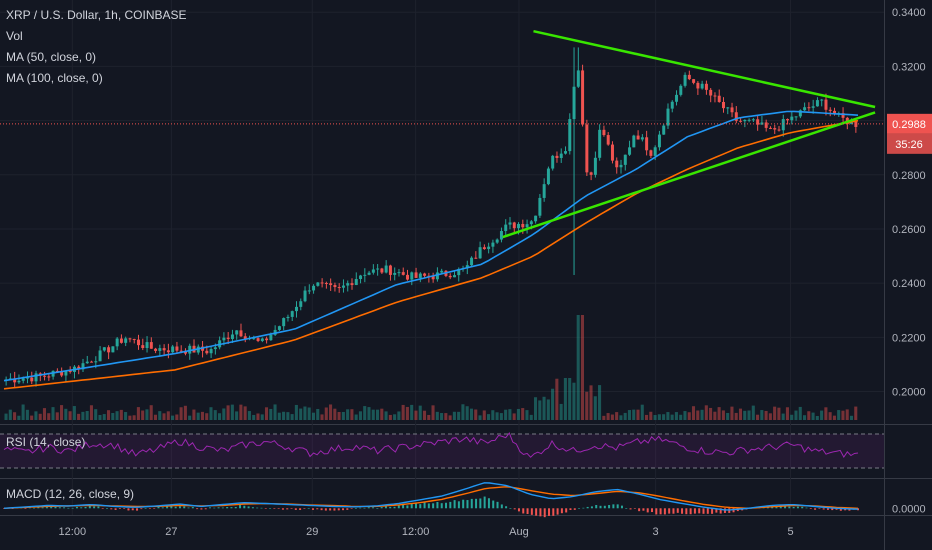  Describe the element at coordinates (431, 444) in the screenshot. I see `rsi-line` at that location.